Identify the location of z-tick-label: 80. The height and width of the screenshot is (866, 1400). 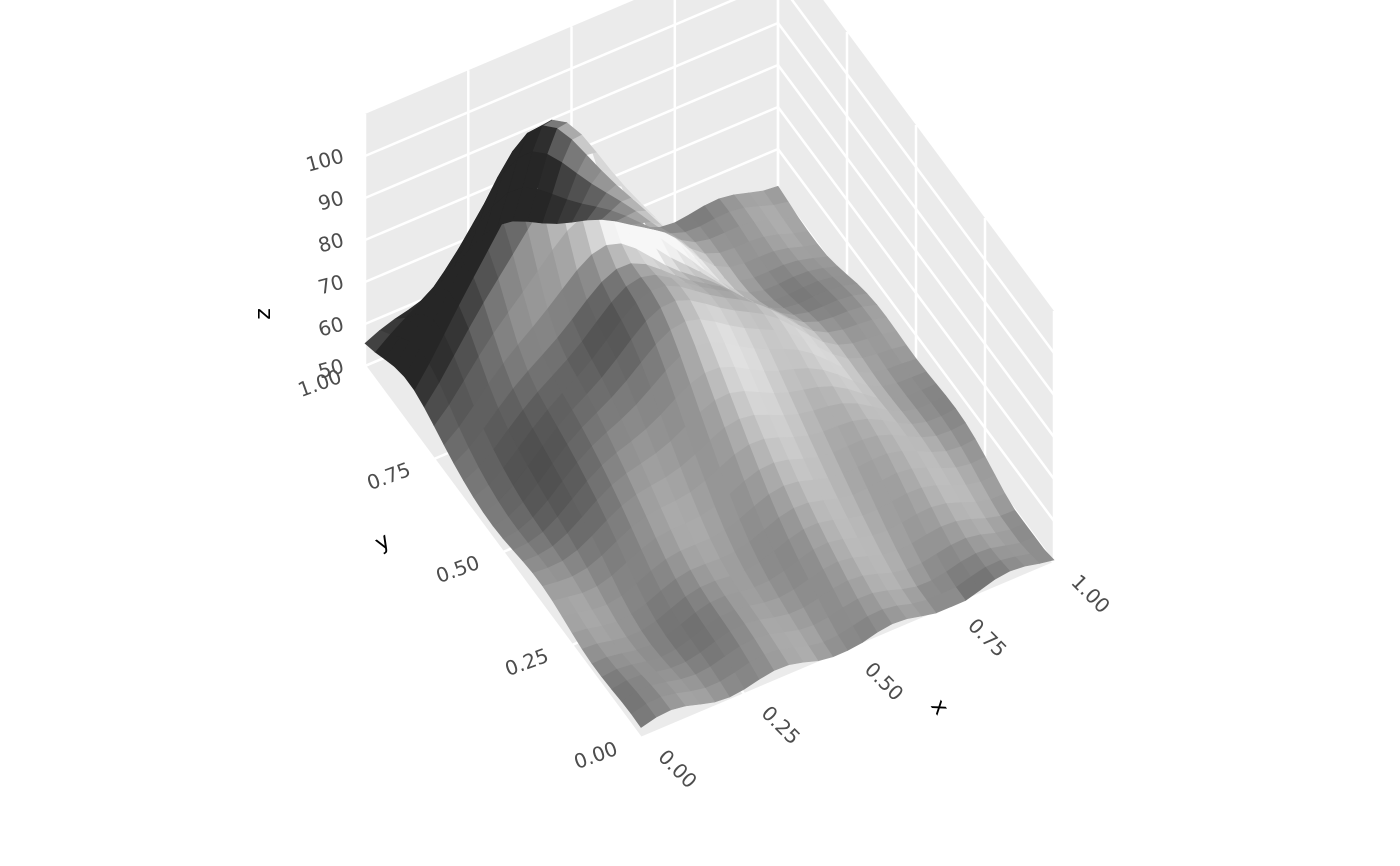
(330, 243).